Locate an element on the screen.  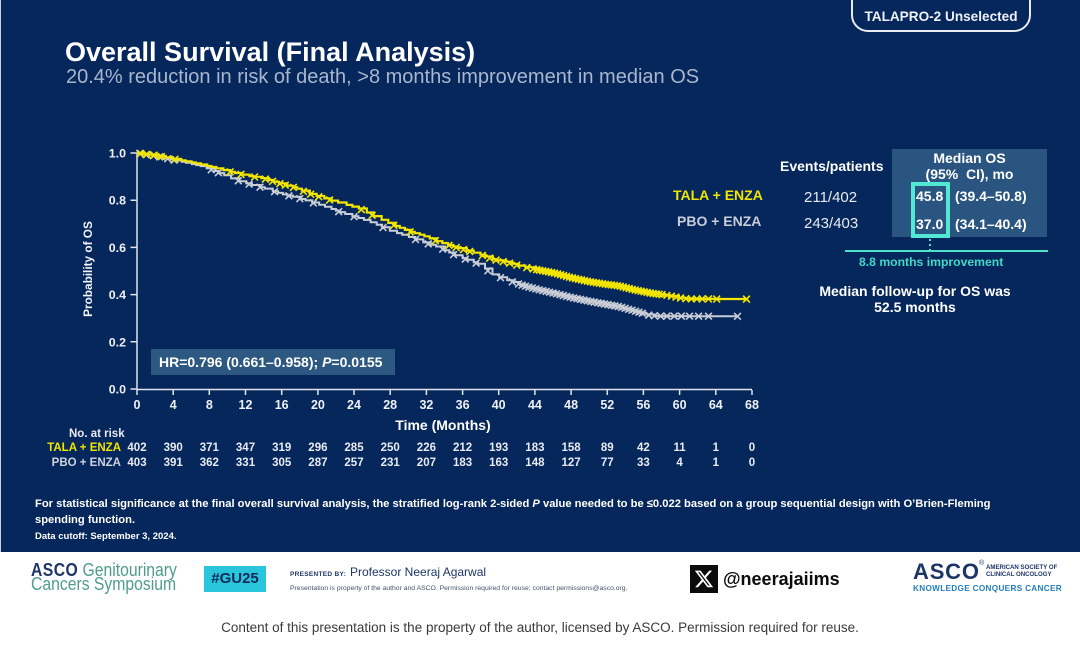
svg-text: 285 is located at coordinates (354, 448).